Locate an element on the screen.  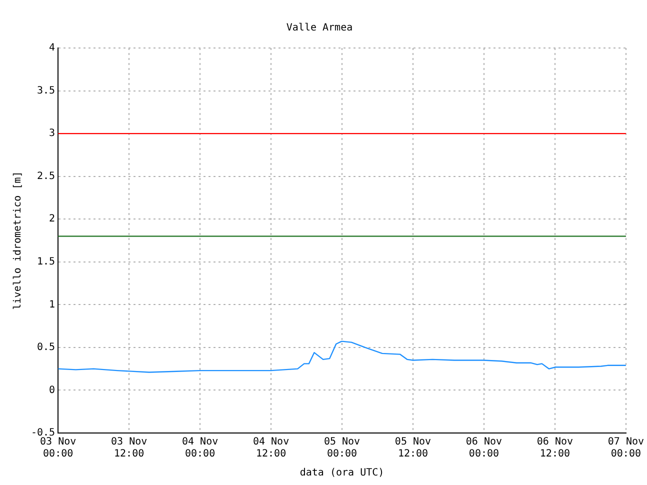
x-tick-label: 06 Nov 00:00 is located at coordinates (484, 448).